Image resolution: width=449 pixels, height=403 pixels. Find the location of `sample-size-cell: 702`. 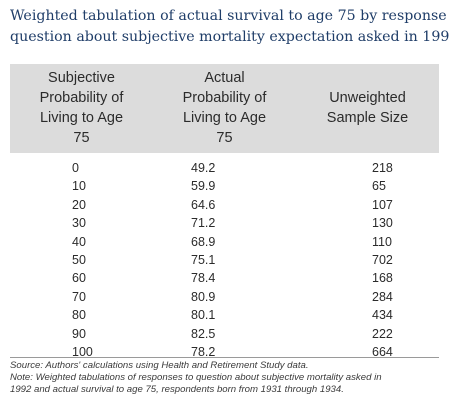

sample-size-cell: 702 is located at coordinates (382, 260).